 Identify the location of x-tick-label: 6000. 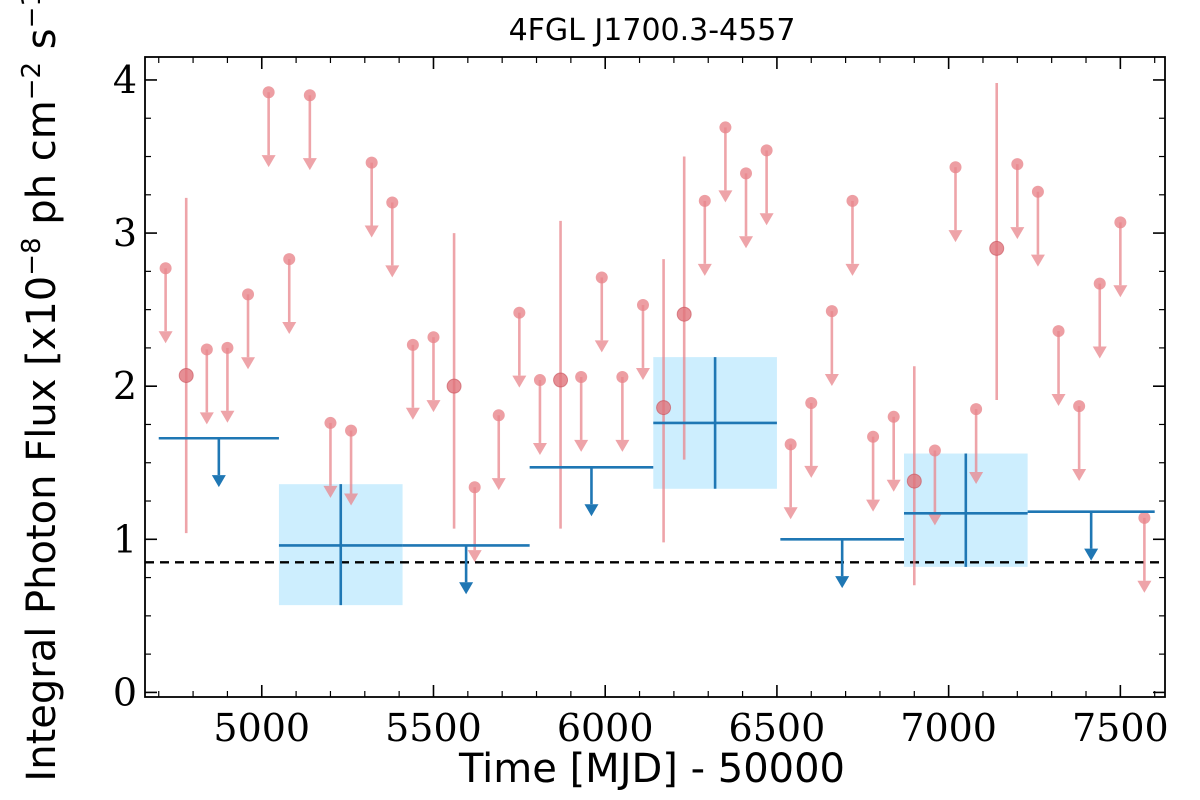
(605, 728).